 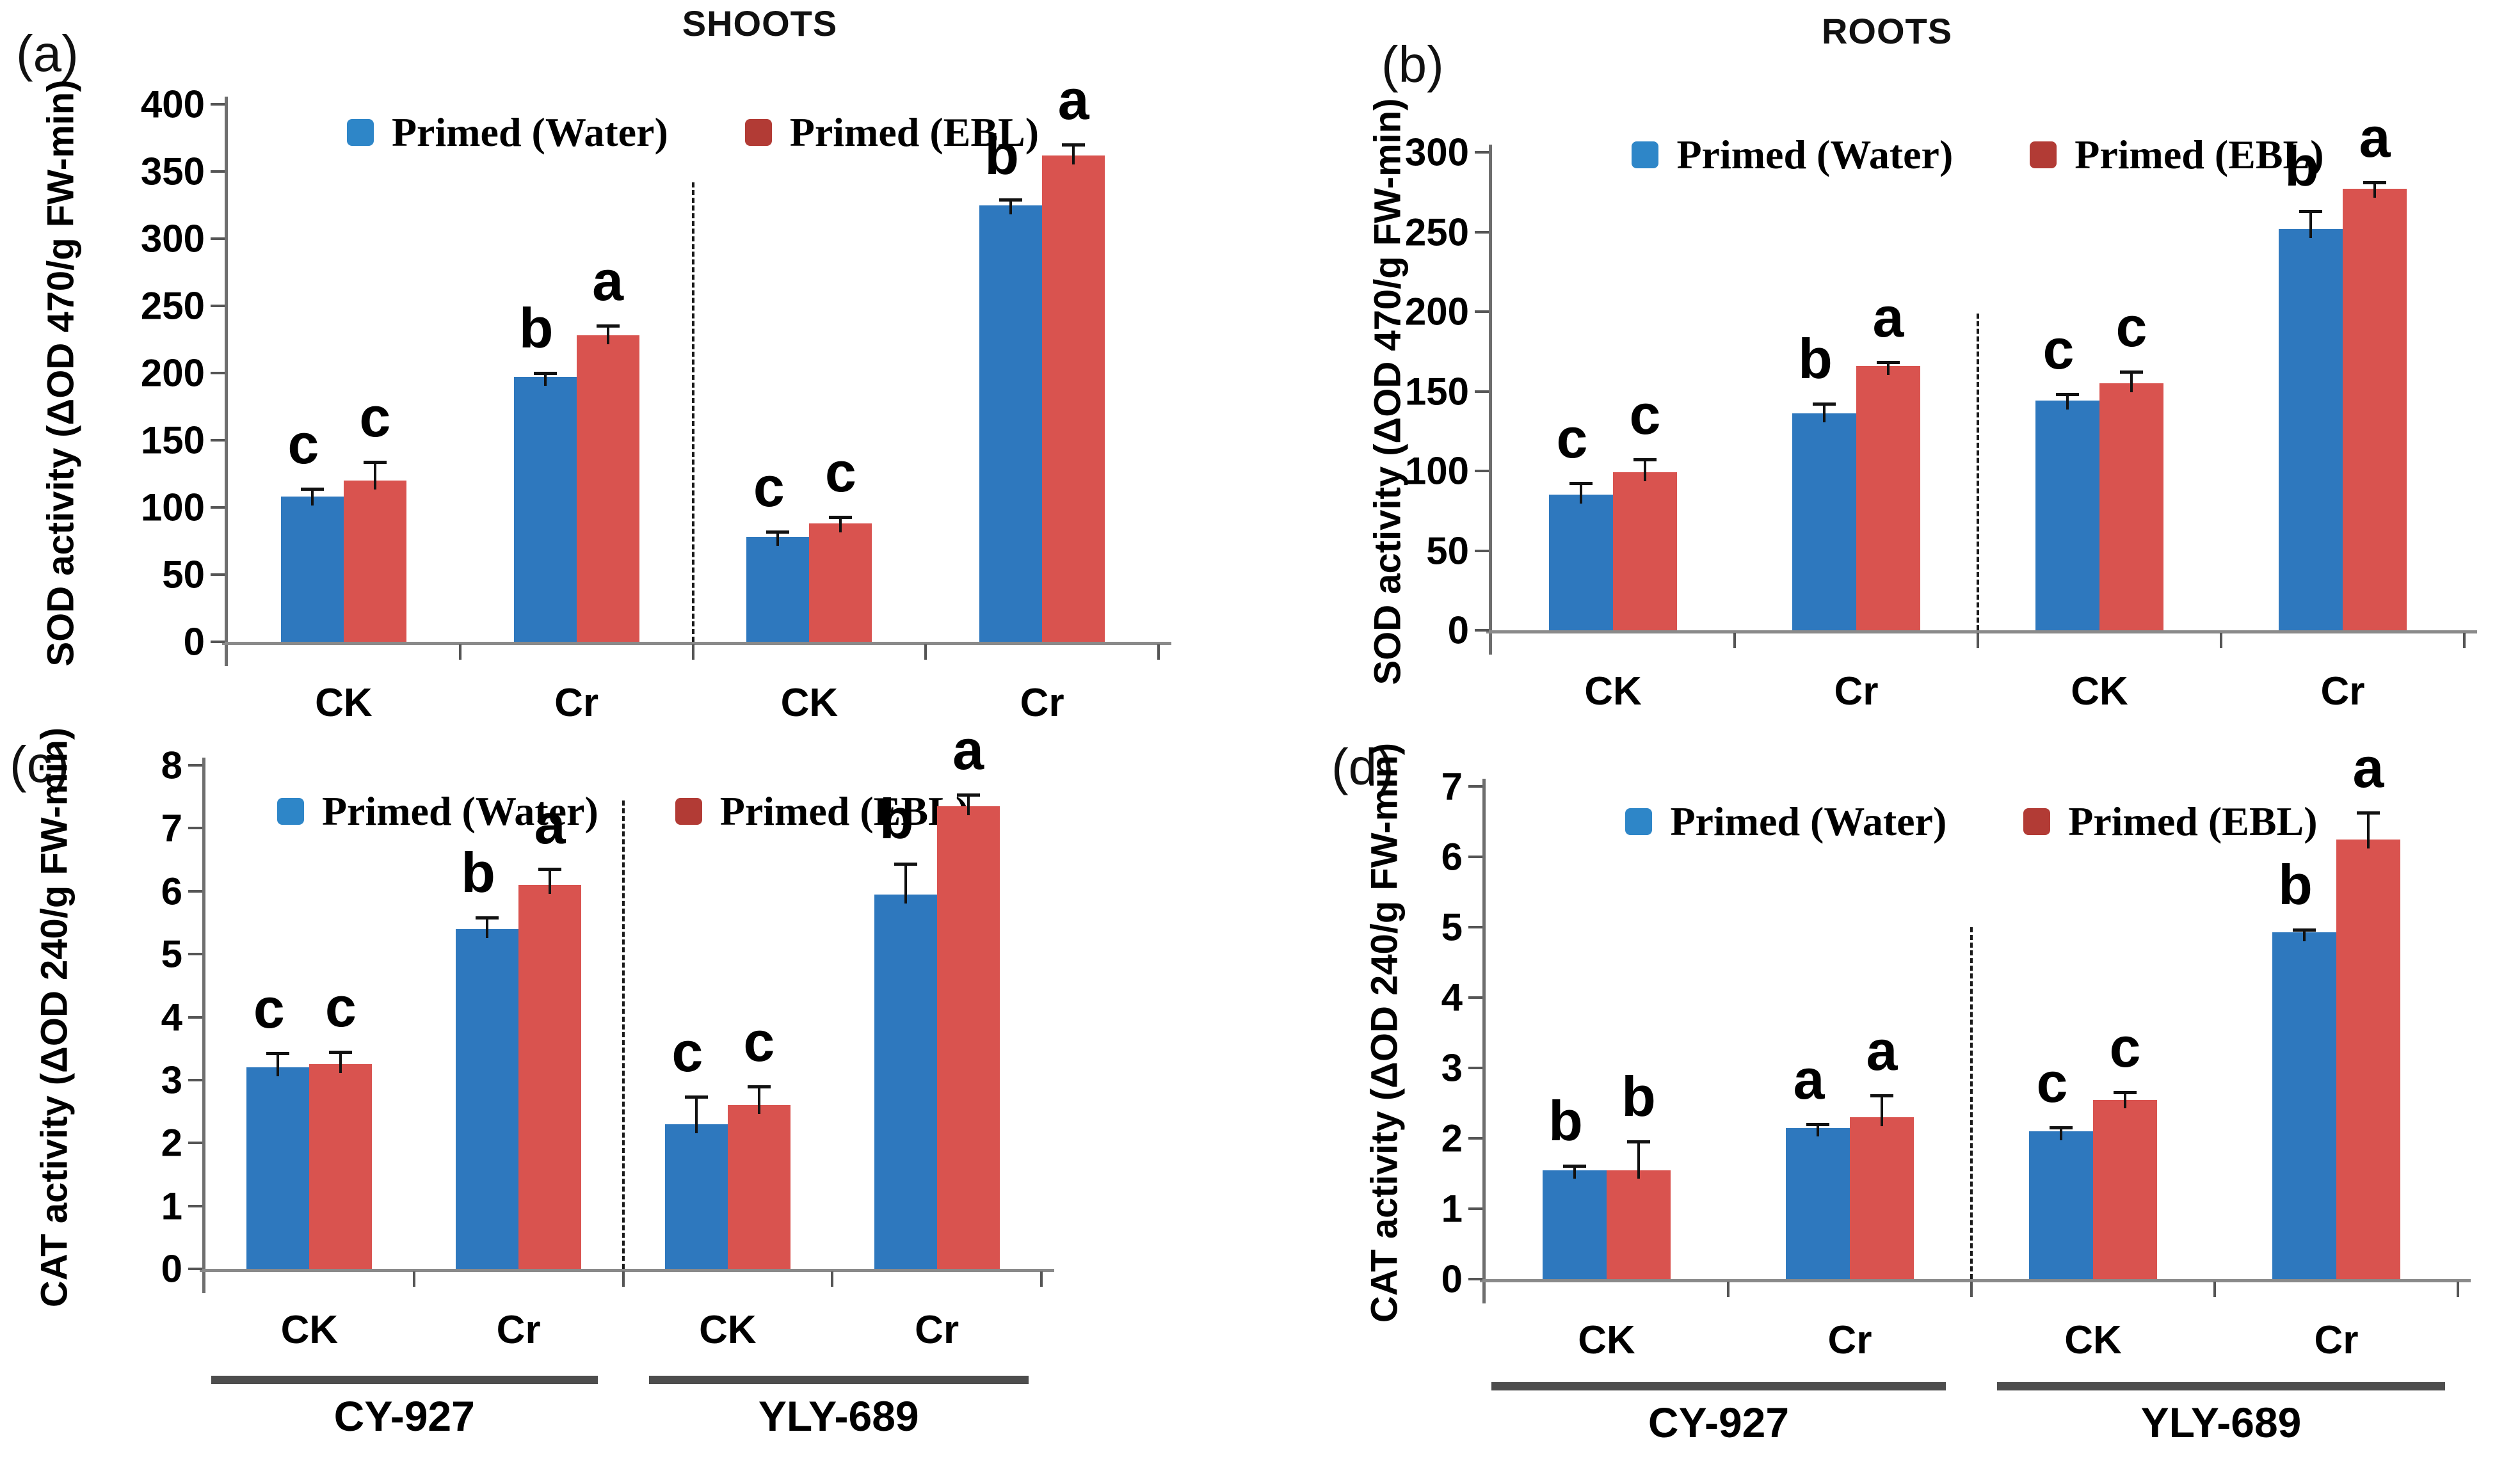 I want to click on y-axis-title: SOD activity (ΔOD 470/g FW-min), so click(x=61, y=373).